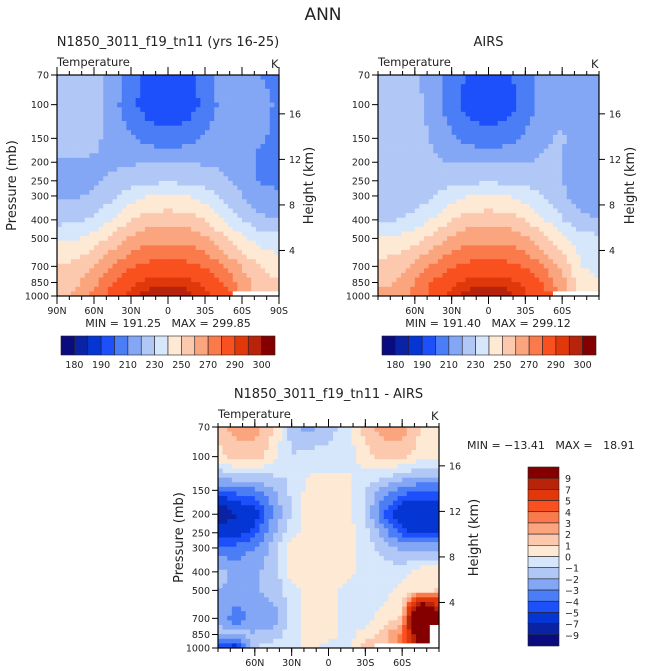 Image resolution: width=647 pixels, height=671 pixels. What do you see at coordinates (535, 345) in the screenshot?
I see `colorbar-box` at bounding box center [535, 345].